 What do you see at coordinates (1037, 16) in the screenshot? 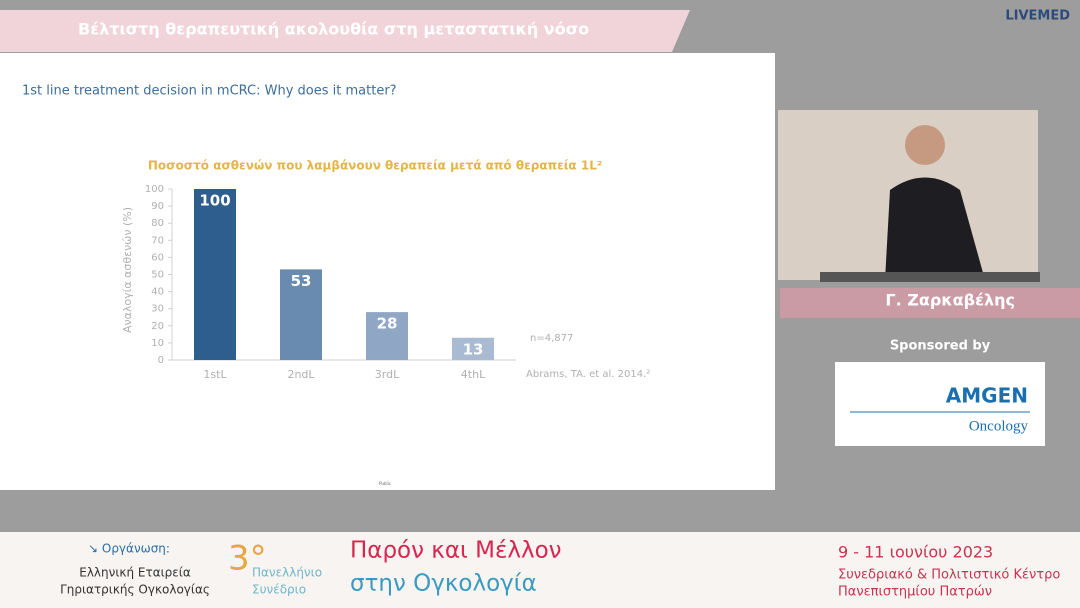
I see `brand: LIVEMED` at bounding box center [1037, 16].